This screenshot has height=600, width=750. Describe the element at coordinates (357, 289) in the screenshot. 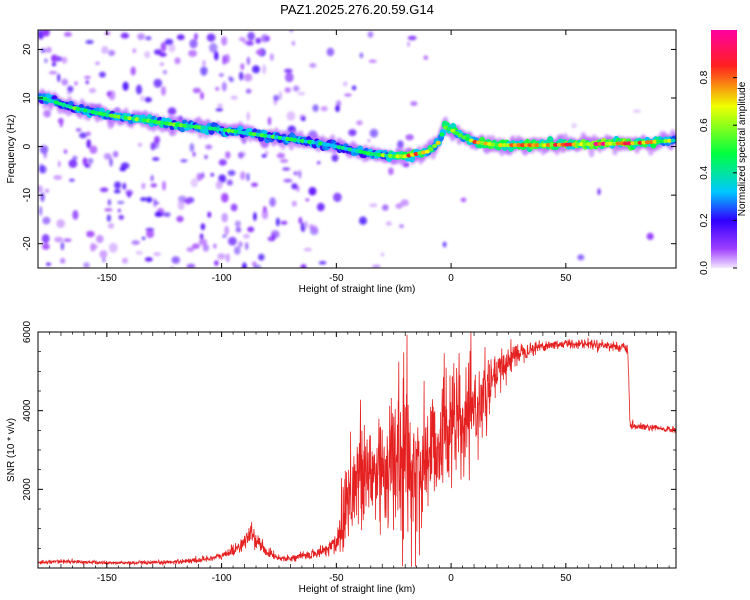

I see `heatmap-xlabel: Height of straight line (km)` at that location.